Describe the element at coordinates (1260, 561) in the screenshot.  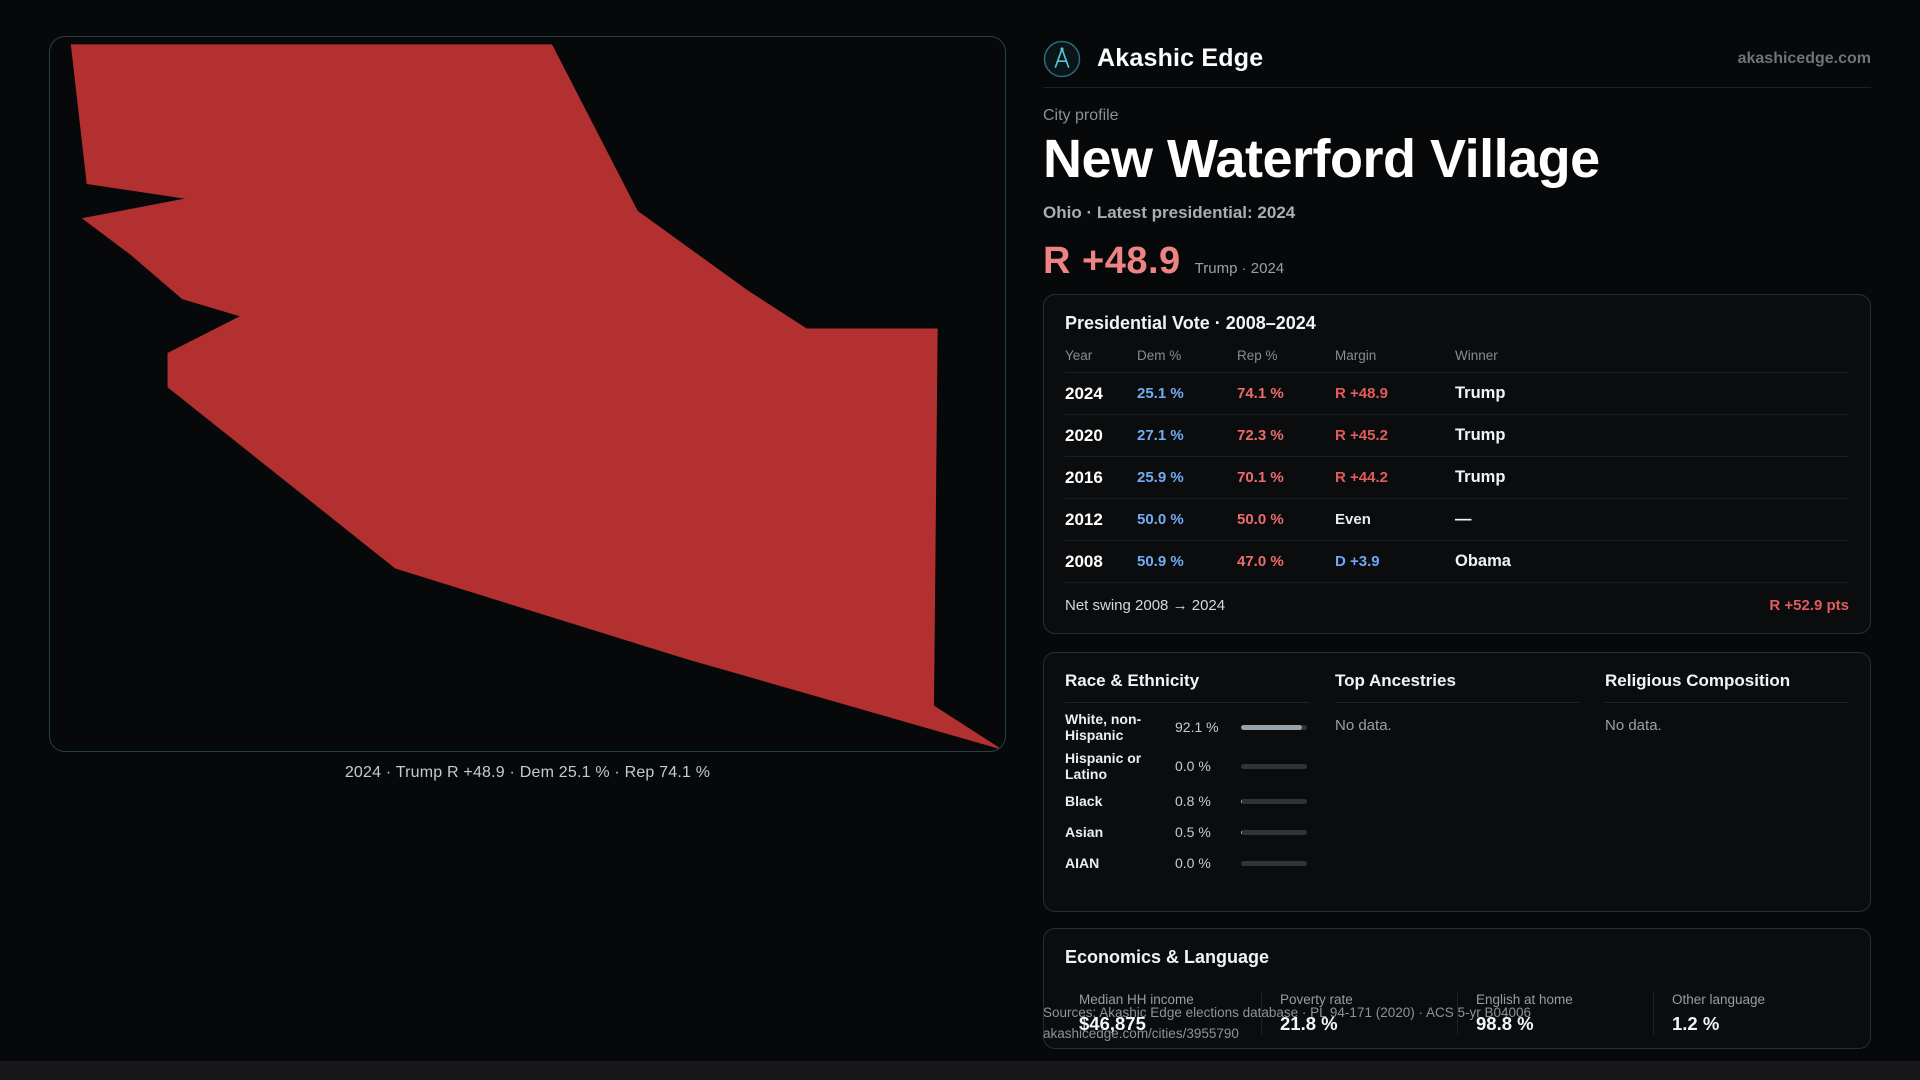
I see `cell-rep: 47.0 %` at that location.